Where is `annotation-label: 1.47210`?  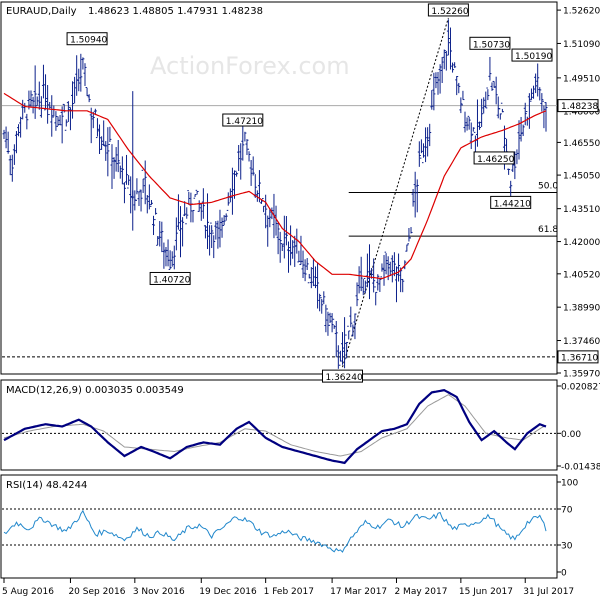 annotation-label: 1.47210 is located at coordinates (244, 122).